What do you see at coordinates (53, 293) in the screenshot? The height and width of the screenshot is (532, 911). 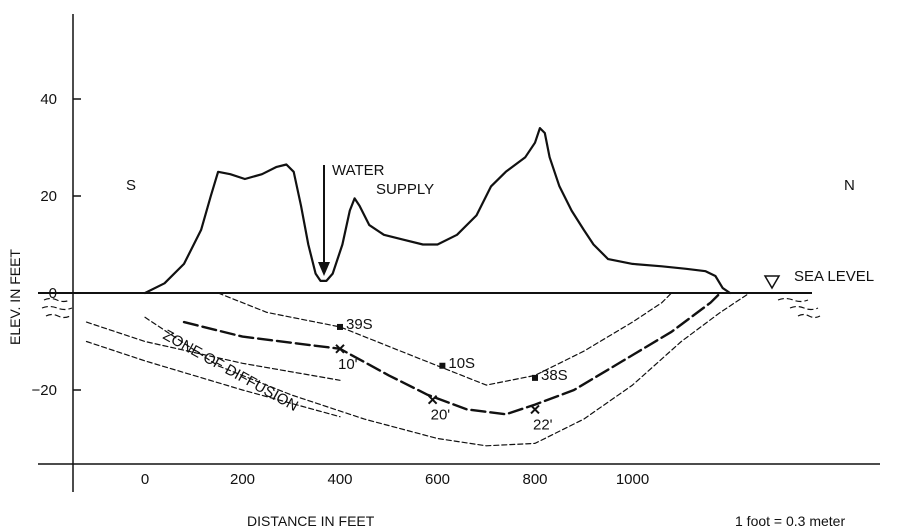 I see `y-tick-label: 0` at bounding box center [53, 293].